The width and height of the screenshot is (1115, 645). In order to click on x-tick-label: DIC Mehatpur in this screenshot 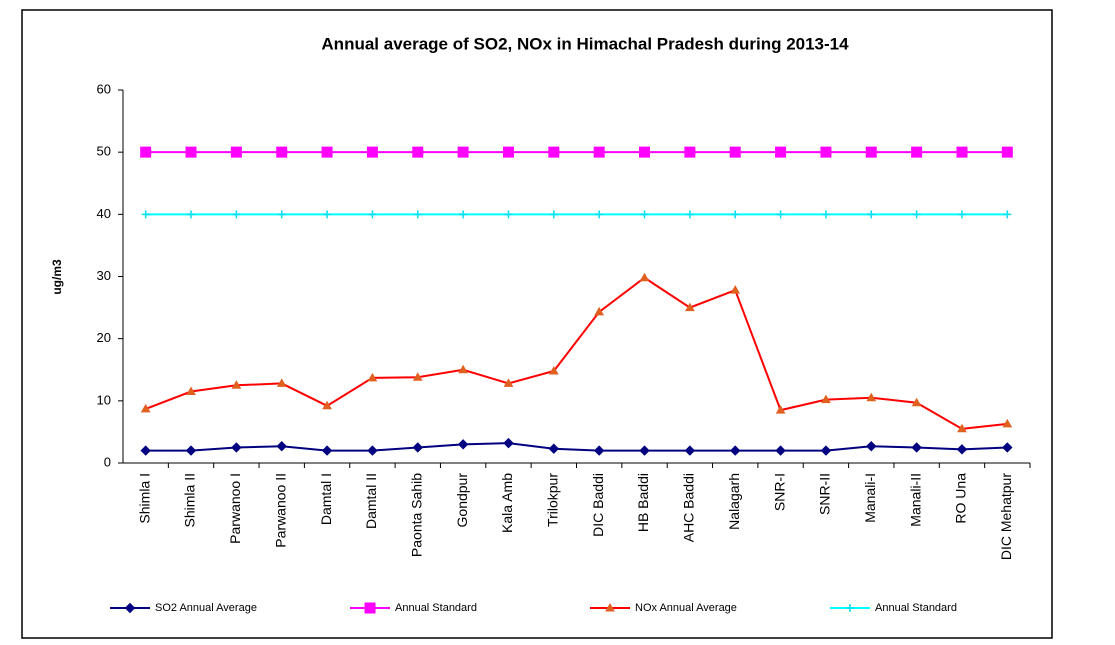, I will do `click(1006, 516)`.